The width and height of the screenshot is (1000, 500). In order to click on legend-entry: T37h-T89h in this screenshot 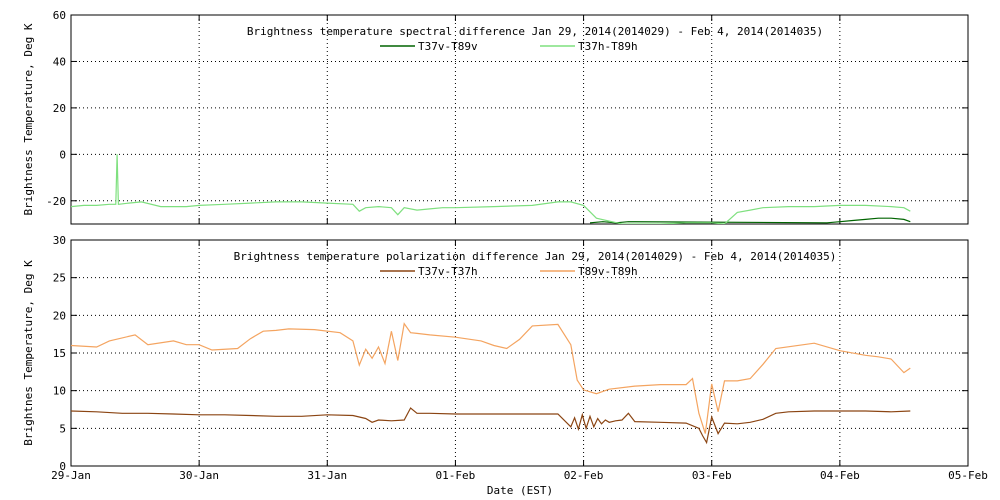, I will do `click(608, 46)`.